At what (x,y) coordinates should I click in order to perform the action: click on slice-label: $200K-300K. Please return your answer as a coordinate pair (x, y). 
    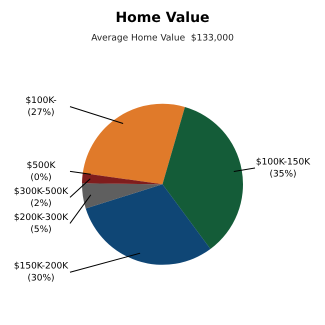
    Looking at the image, I should click on (42, 217).